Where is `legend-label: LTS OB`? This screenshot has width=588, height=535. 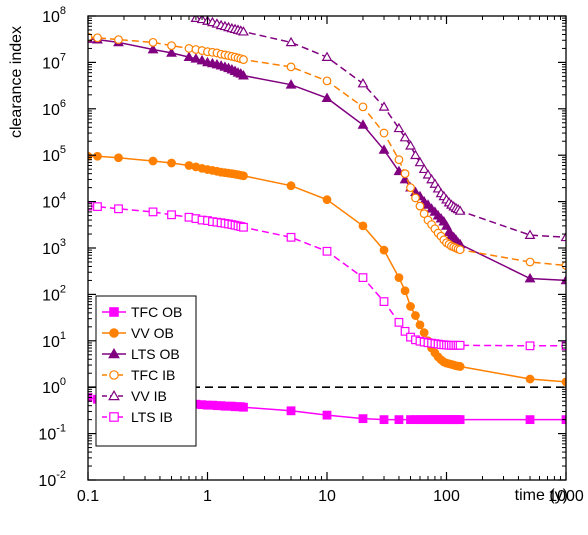
legend-label: LTS OB is located at coordinates (155, 354).